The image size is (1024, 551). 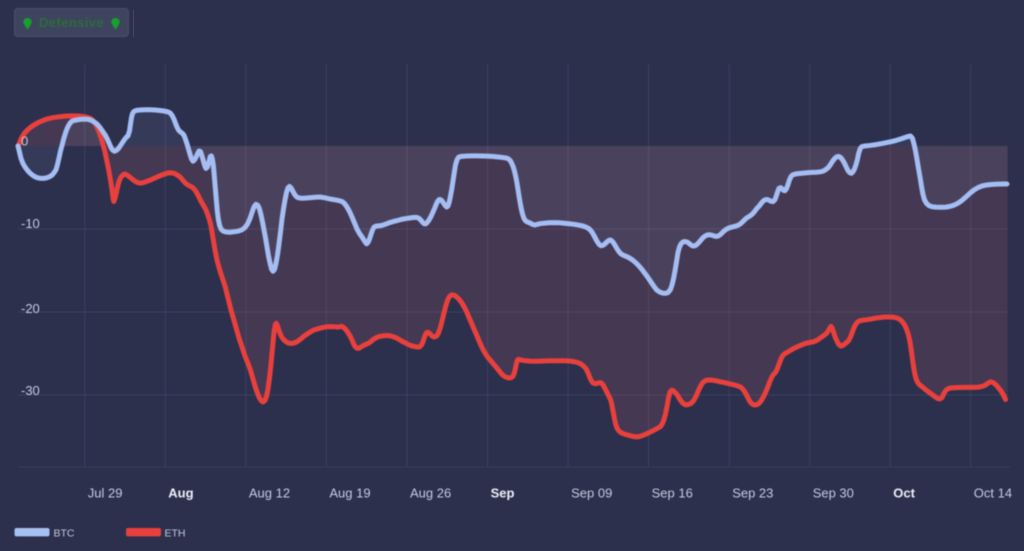 What do you see at coordinates (30, 223) in the screenshot?
I see `svg-text: -10` at bounding box center [30, 223].